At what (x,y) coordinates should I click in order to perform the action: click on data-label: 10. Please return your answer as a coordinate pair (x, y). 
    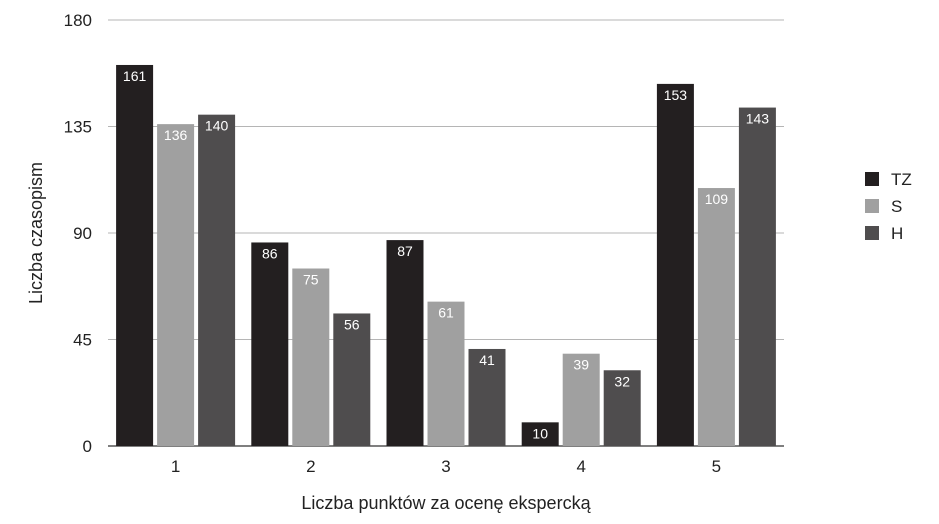
    Looking at the image, I should click on (540, 433).